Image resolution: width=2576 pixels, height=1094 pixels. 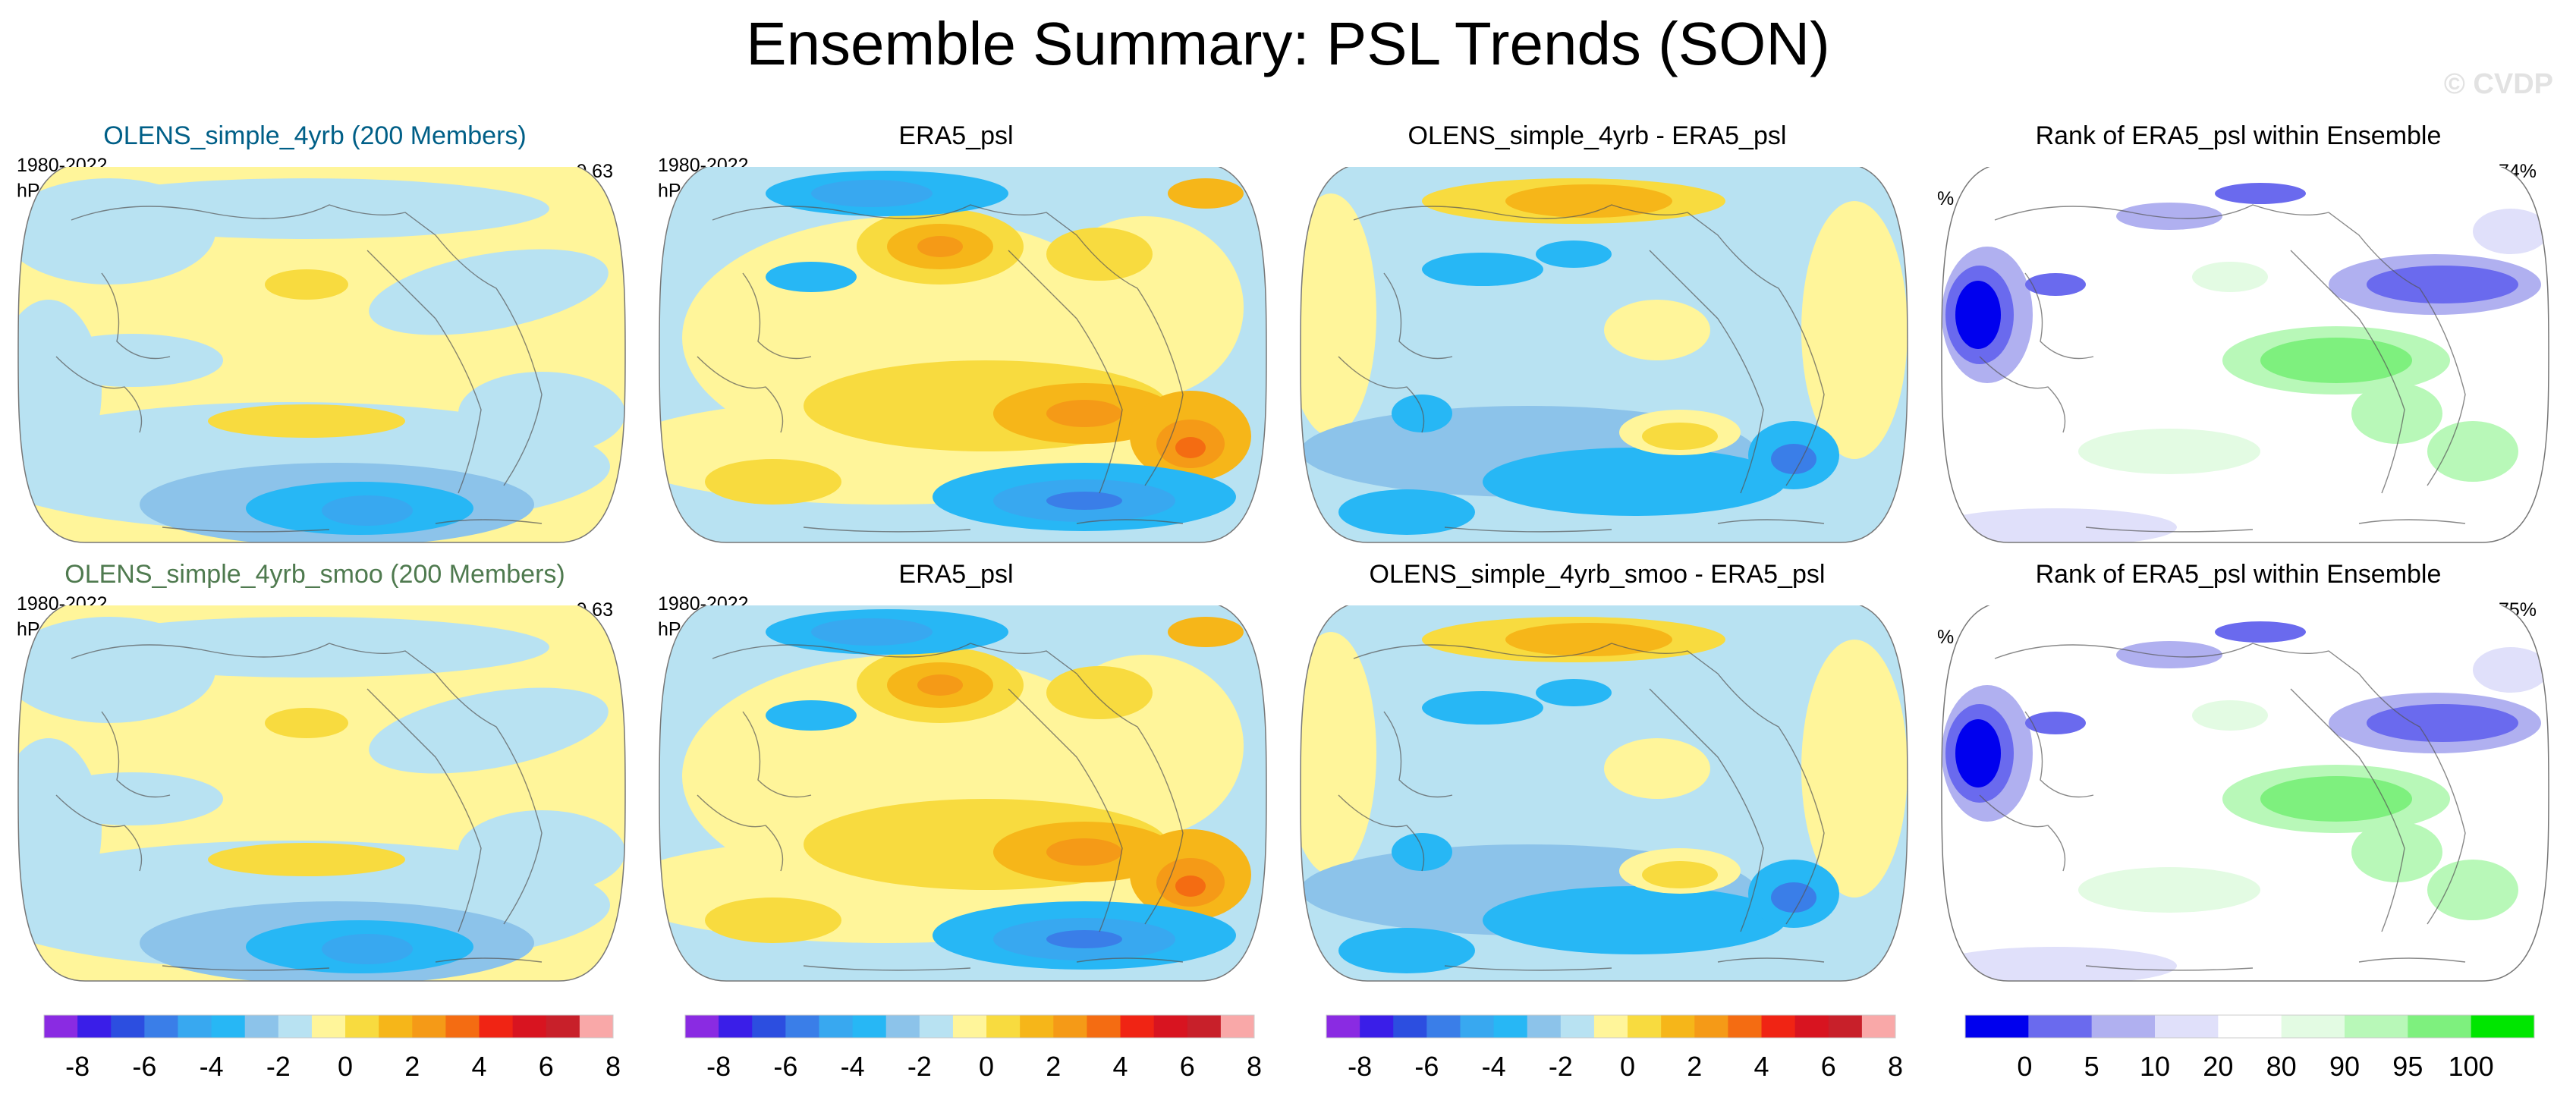 What do you see at coordinates (315, 135) in the screenshot?
I see `panel-title: OLENS_simple_4yrb (200 Members)` at bounding box center [315, 135].